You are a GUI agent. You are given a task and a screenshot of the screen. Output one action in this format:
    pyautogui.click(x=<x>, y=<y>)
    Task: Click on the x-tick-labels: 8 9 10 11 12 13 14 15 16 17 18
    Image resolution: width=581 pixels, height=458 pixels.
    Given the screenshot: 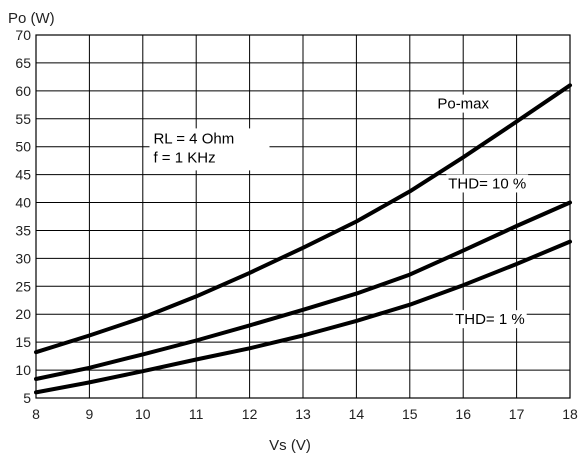 What is the action you would take?
    pyautogui.click(x=305, y=414)
    